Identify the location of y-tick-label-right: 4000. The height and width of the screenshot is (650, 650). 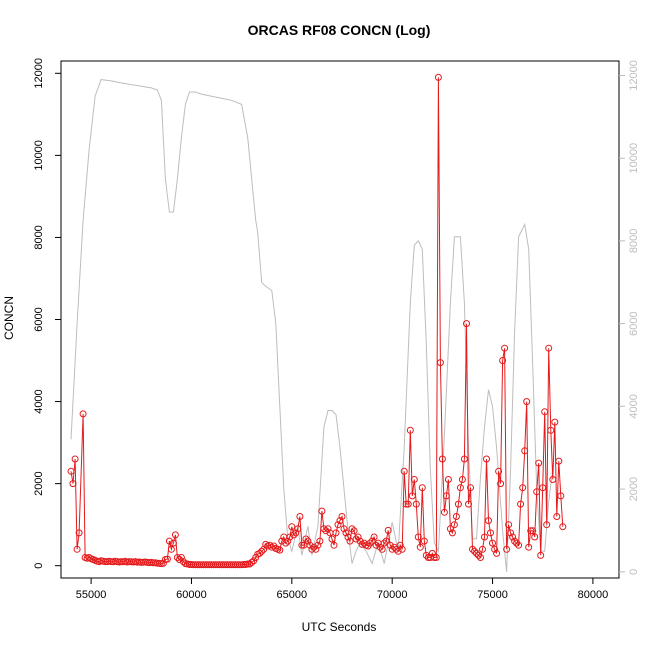
(634, 406).